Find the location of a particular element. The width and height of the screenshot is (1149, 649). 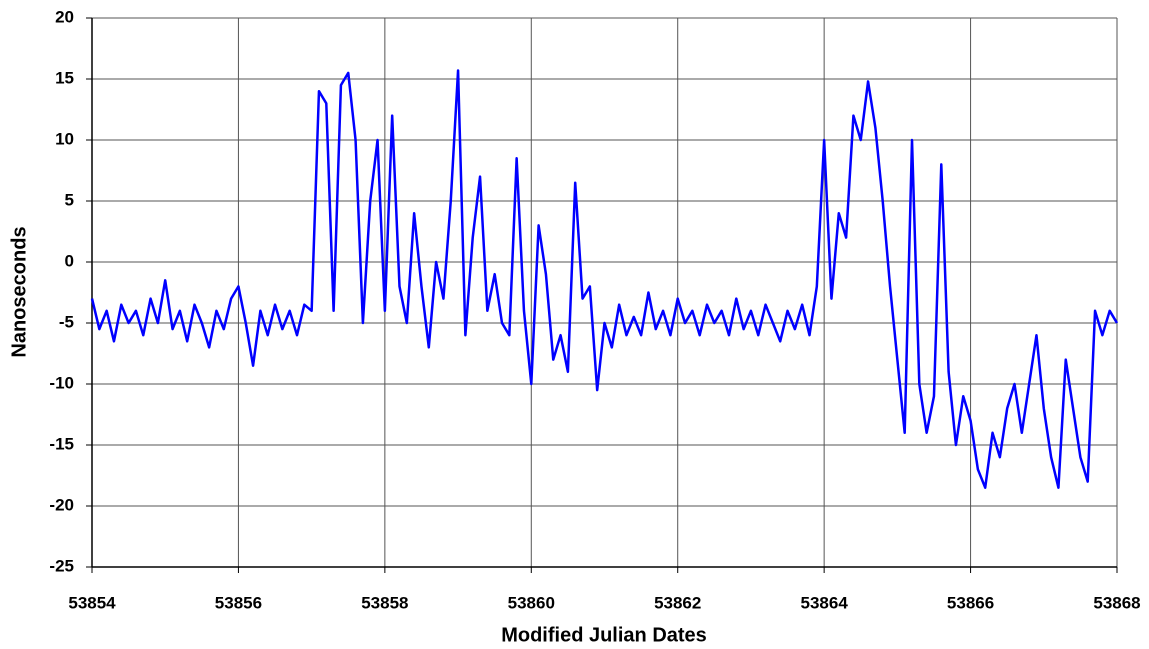

y-tick-label: 0 is located at coordinates (69, 260).